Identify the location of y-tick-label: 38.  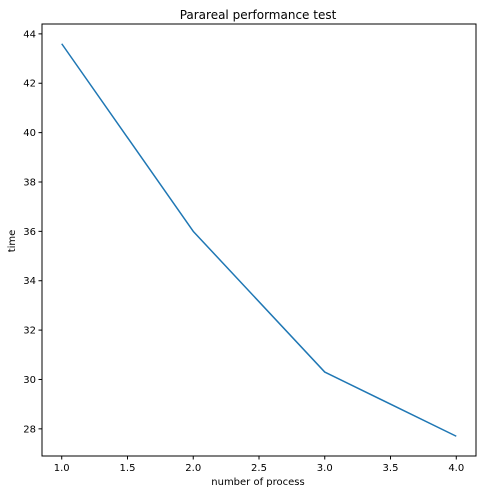
(29, 182).